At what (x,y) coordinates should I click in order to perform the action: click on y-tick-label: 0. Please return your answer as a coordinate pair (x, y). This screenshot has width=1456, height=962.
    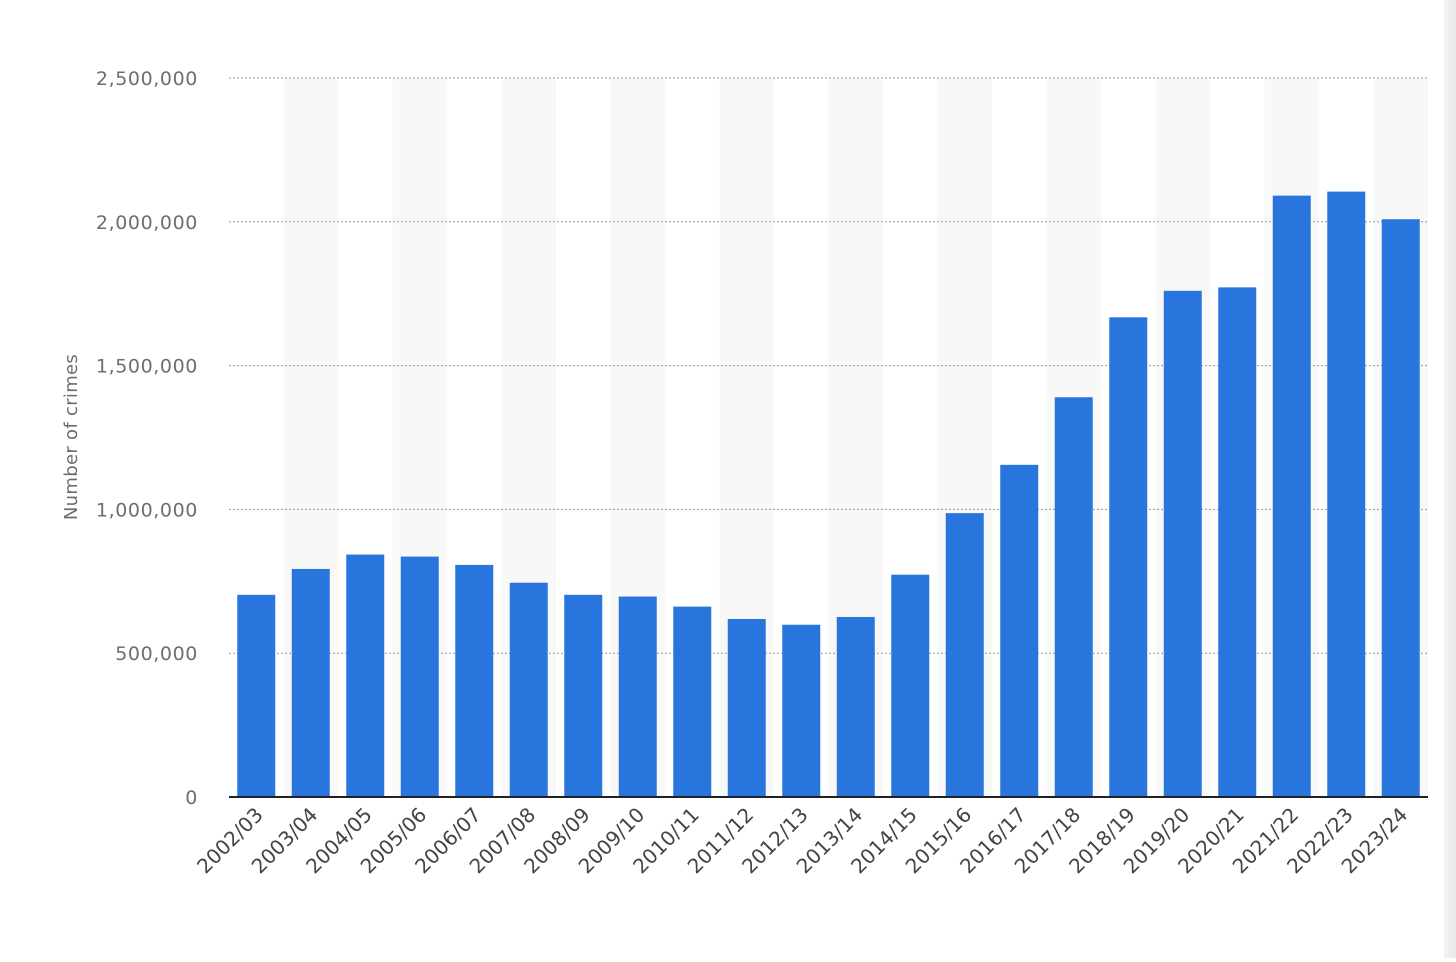
    Looking at the image, I should click on (191, 798).